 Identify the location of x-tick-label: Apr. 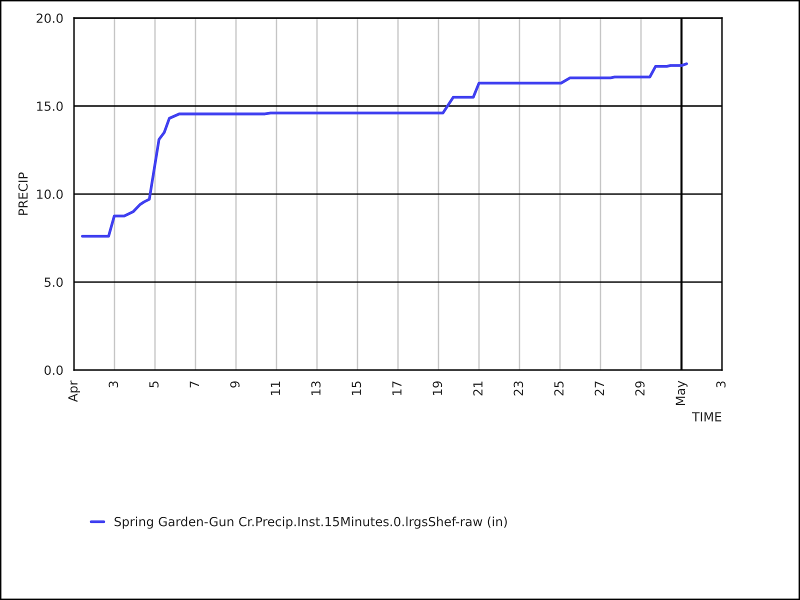
(74, 391).